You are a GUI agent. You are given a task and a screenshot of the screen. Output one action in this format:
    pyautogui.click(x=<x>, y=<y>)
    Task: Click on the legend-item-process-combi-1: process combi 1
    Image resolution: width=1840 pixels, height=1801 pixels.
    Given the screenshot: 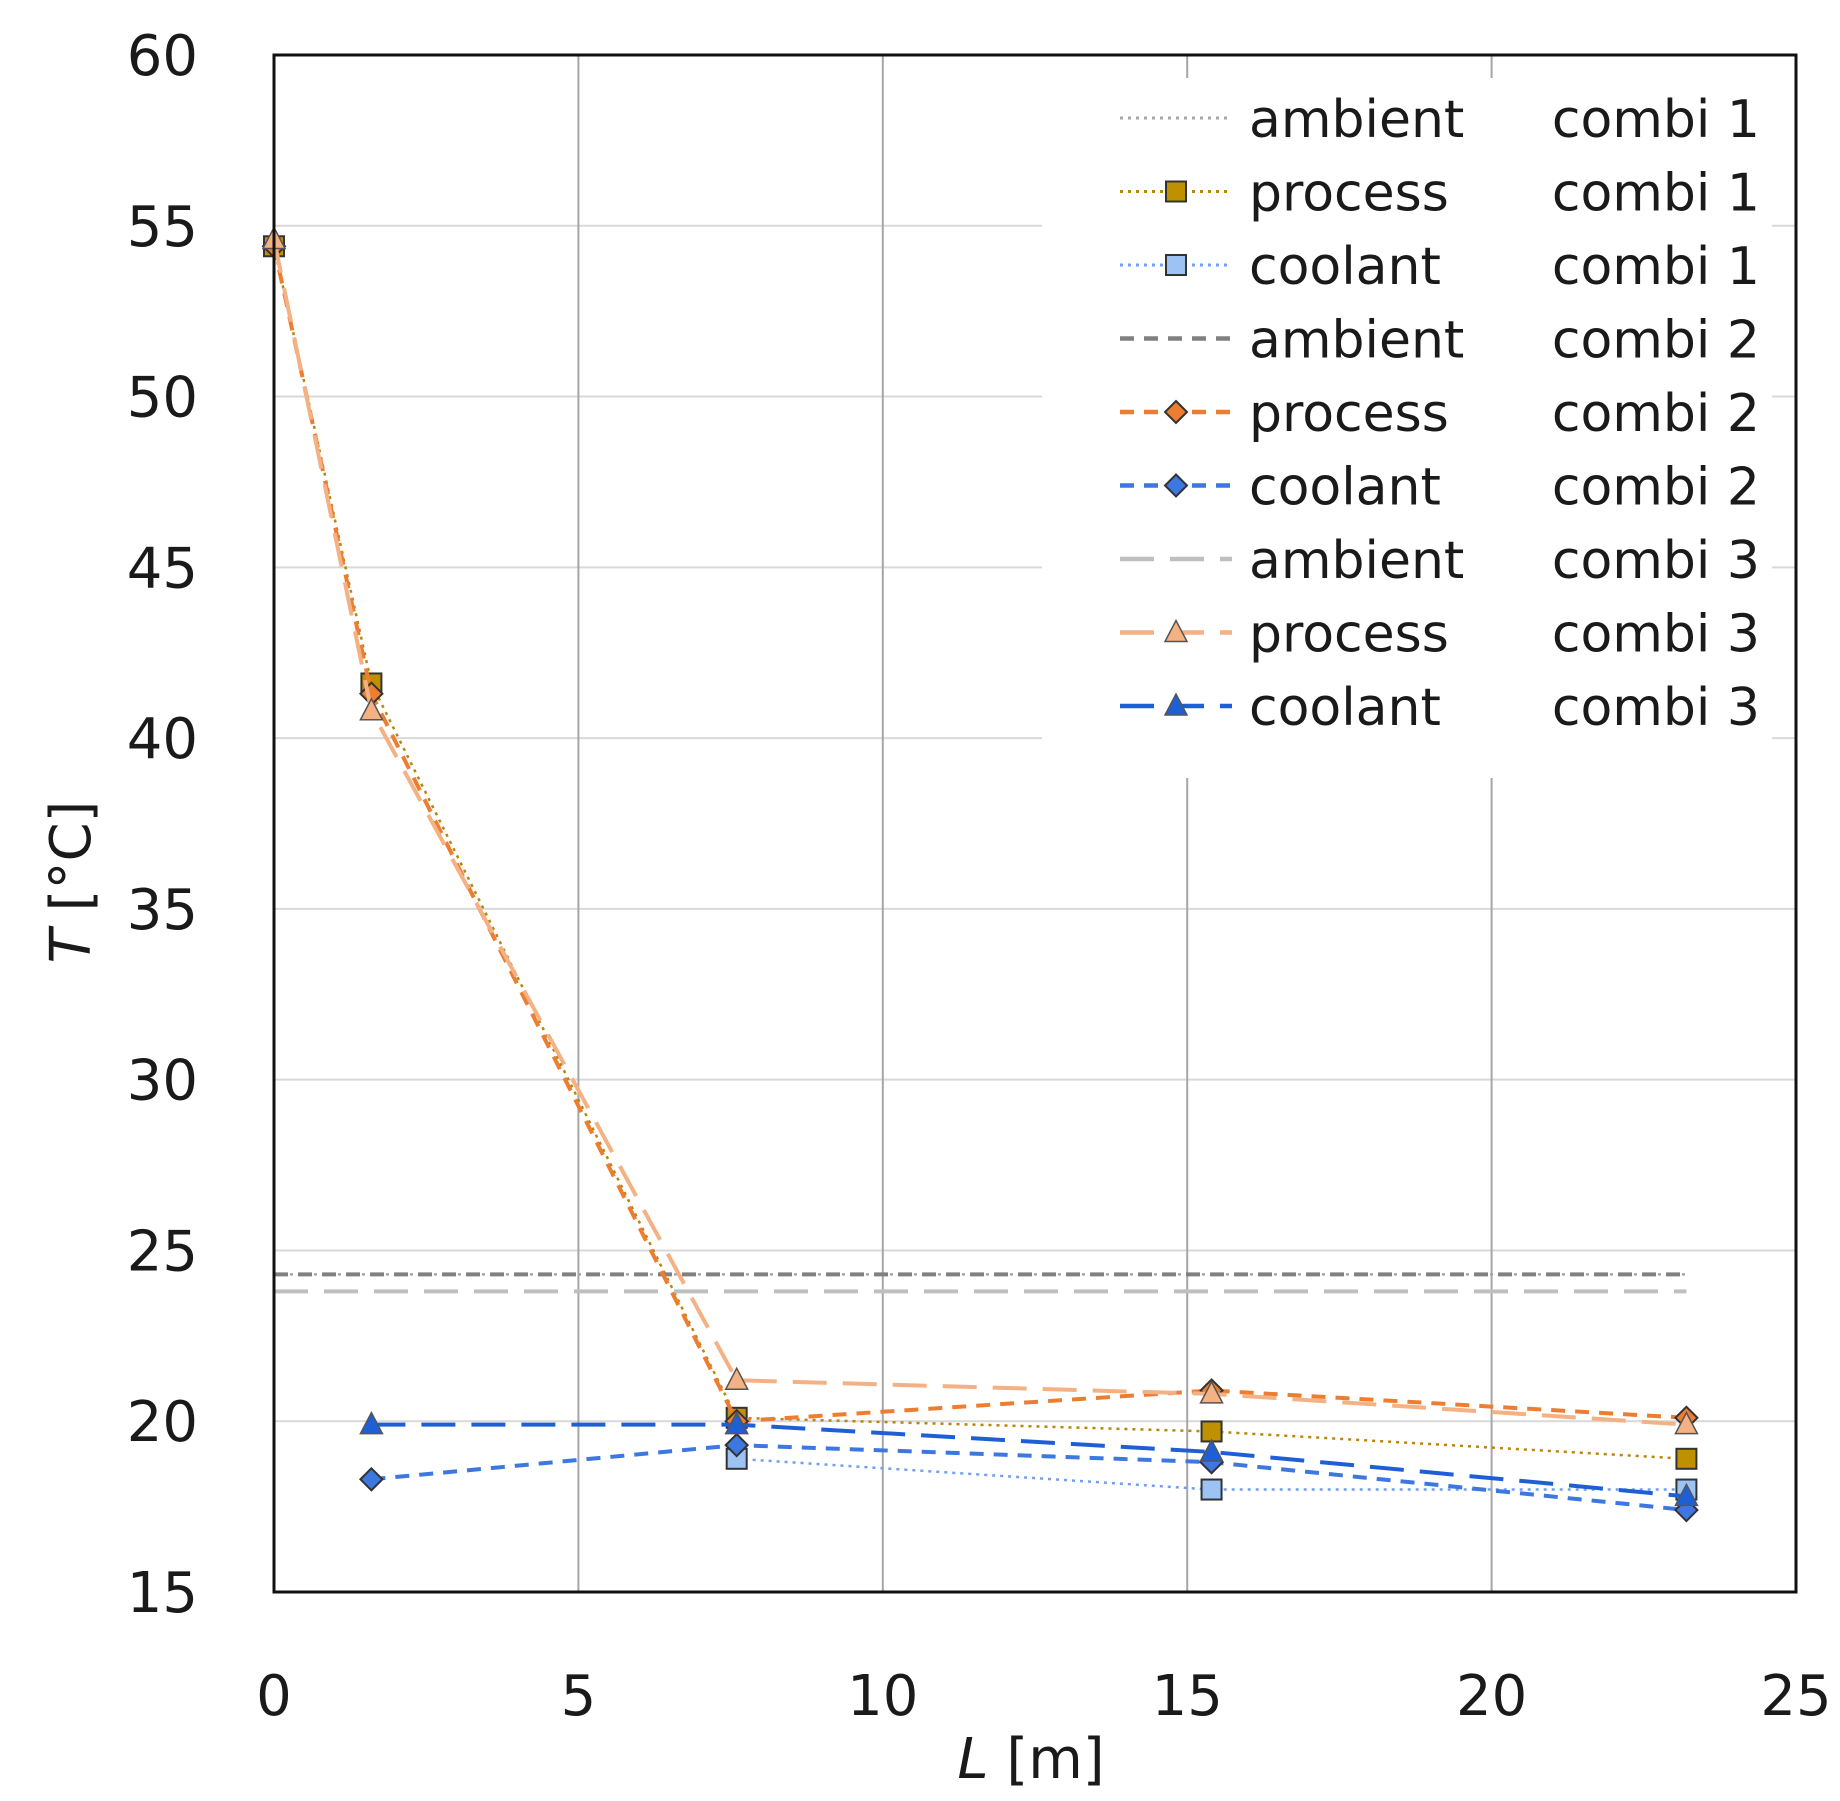 What is the action you would take?
    pyautogui.click(x=1440, y=194)
    